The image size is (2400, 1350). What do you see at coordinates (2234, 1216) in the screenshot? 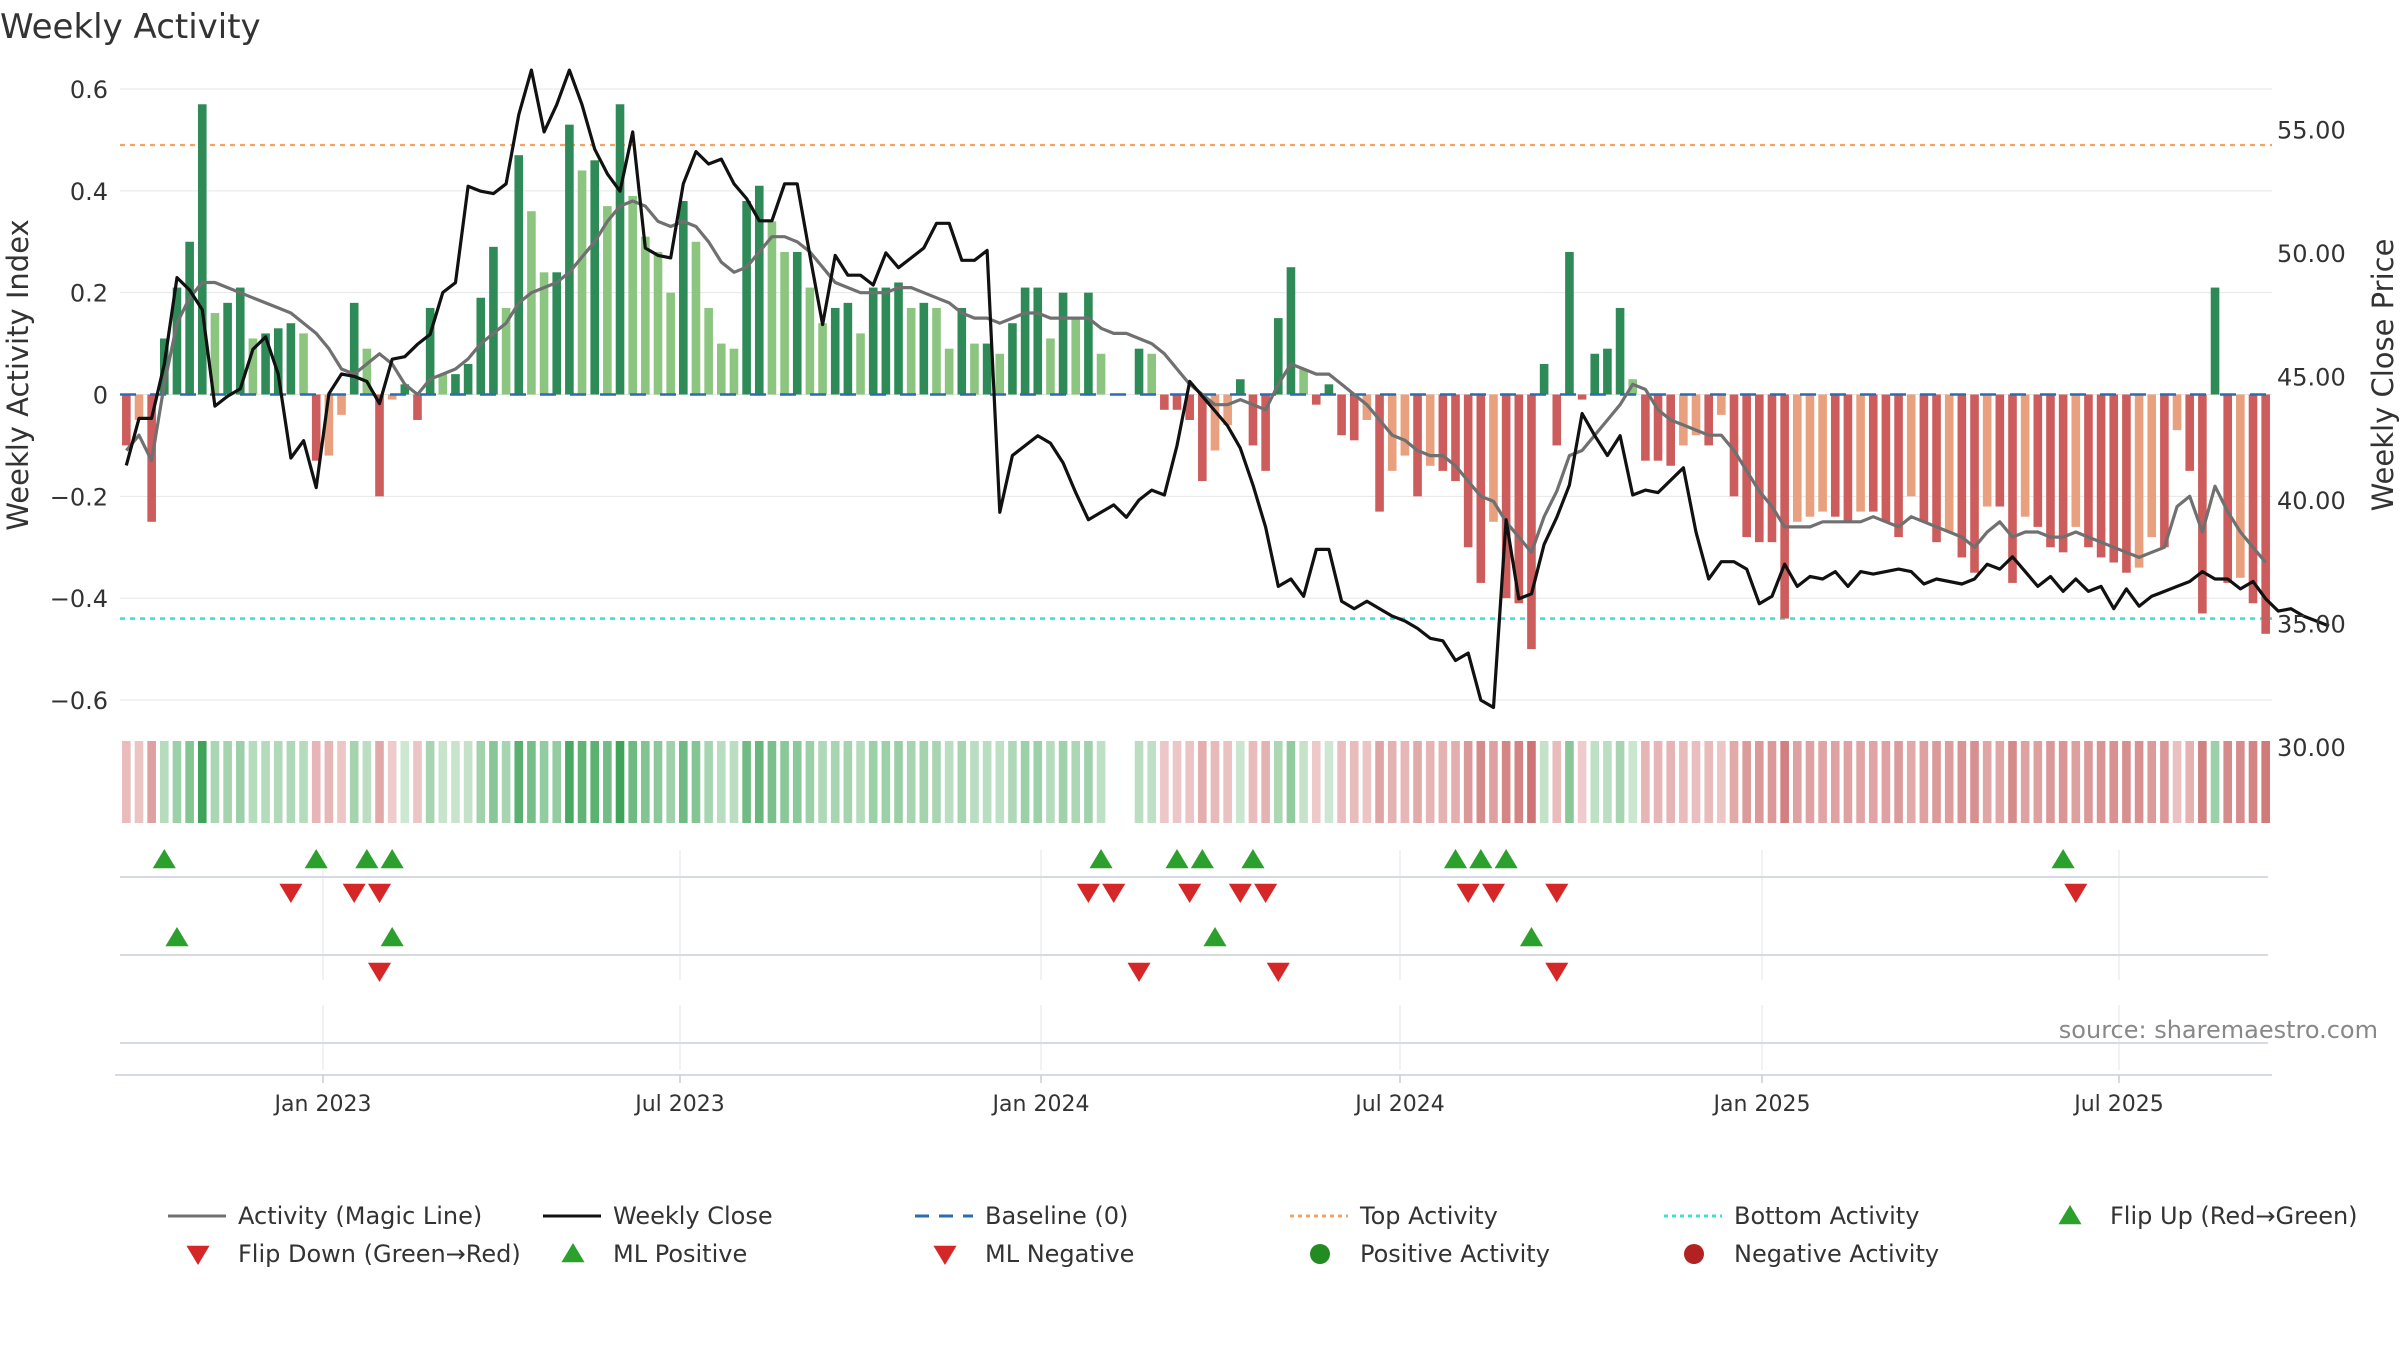
I see `legend-flip-up-label: Flip Up (Red→Green)` at bounding box center [2234, 1216].